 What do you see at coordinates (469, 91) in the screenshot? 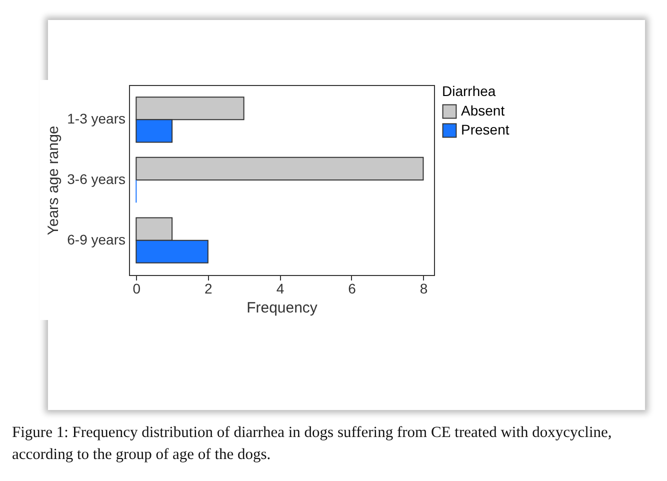
I see `legend-title: Diarrhea` at bounding box center [469, 91].